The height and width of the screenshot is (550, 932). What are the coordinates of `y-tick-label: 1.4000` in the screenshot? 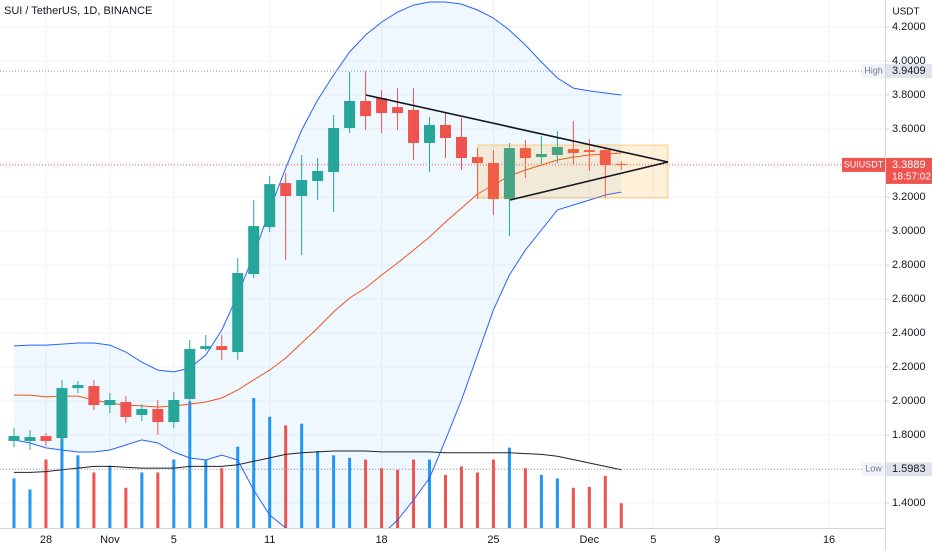 It's located at (909, 503).